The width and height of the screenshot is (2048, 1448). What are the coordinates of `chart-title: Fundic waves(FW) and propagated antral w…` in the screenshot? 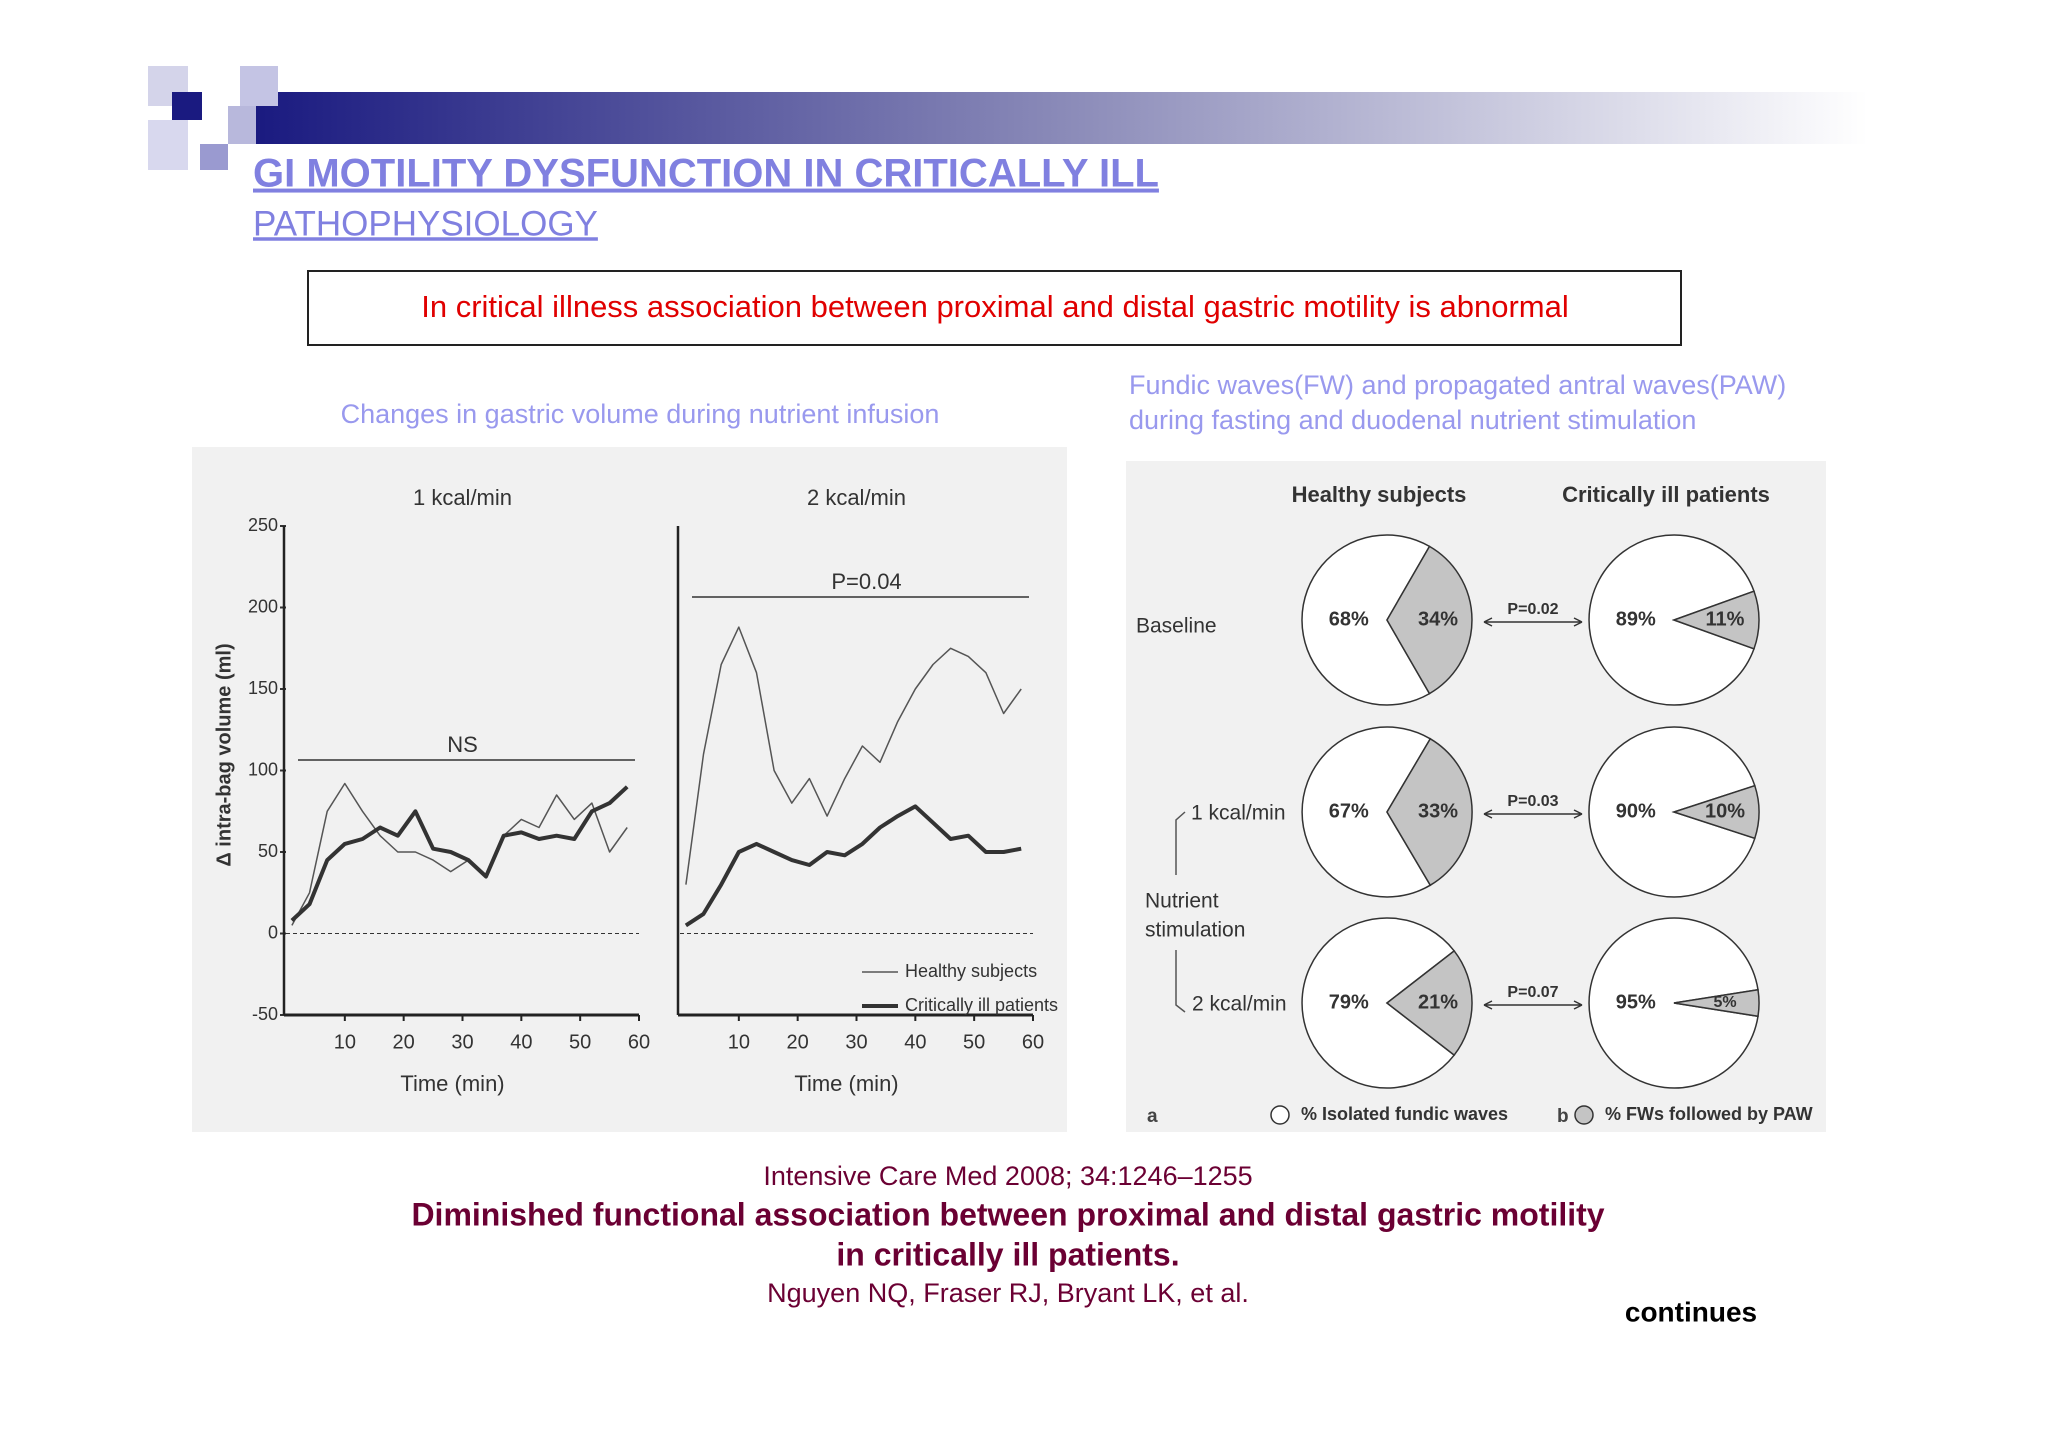 It's located at (1457, 385).